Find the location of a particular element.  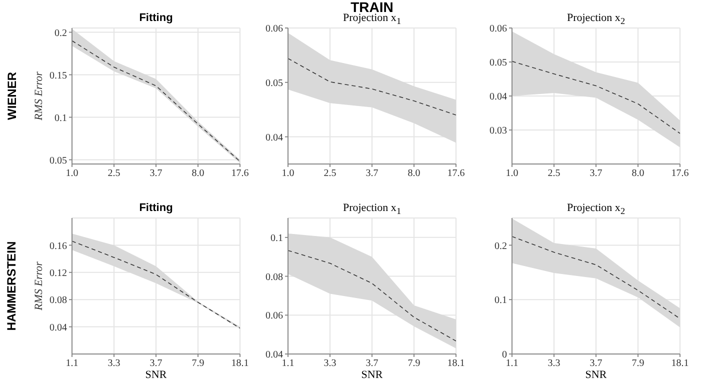

y-tick-label: 0 is located at coordinates (504, 355).